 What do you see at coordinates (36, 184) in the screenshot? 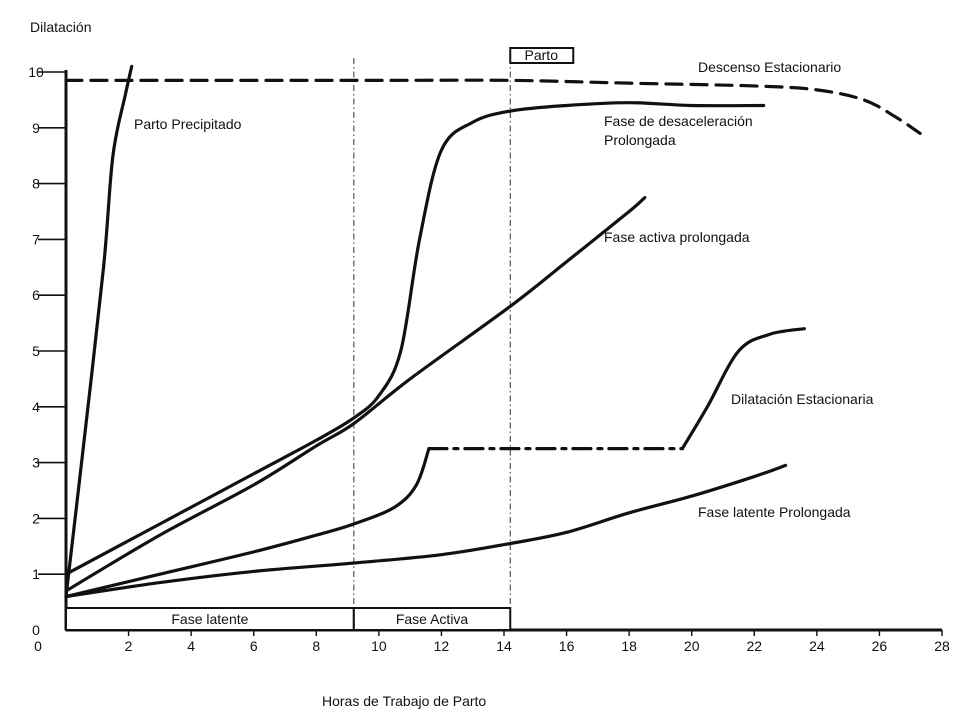
I see `y-tick-label: 8` at bounding box center [36, 184].